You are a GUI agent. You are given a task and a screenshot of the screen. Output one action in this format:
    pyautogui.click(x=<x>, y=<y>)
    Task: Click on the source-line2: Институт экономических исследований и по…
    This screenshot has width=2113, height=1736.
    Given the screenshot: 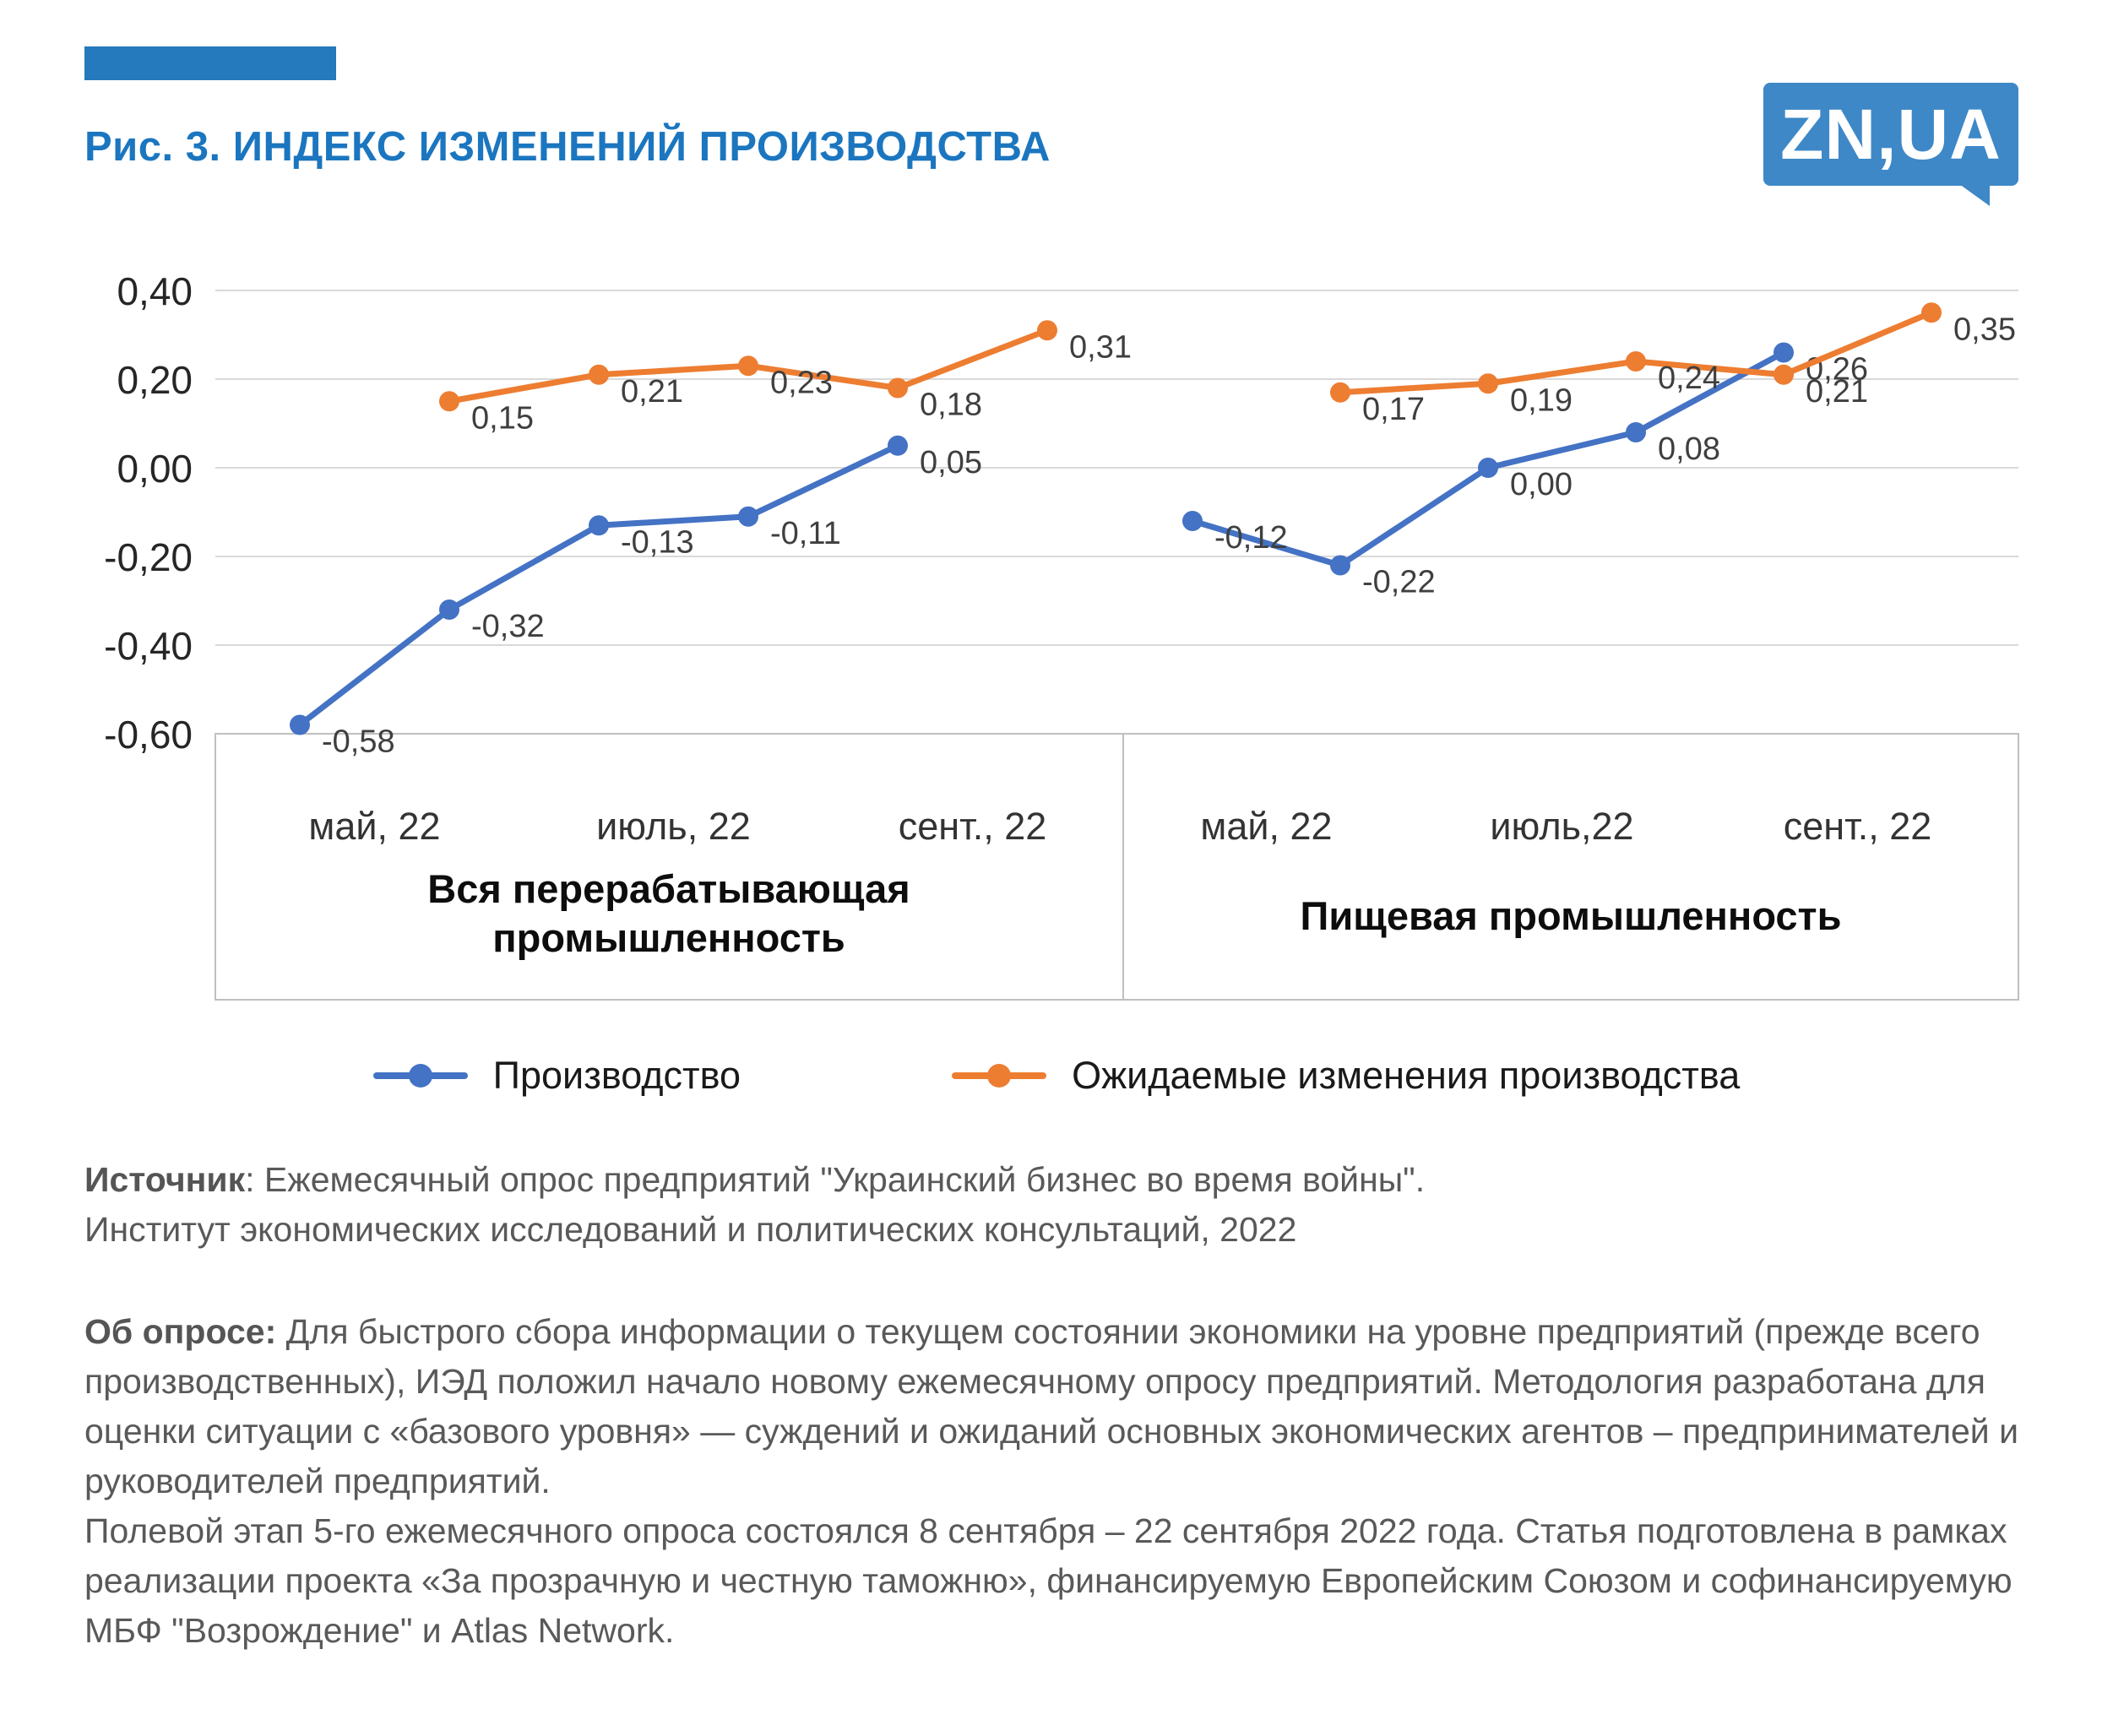 What is the action you would take?
    pyautogui.click(x=690, y=1230)
    